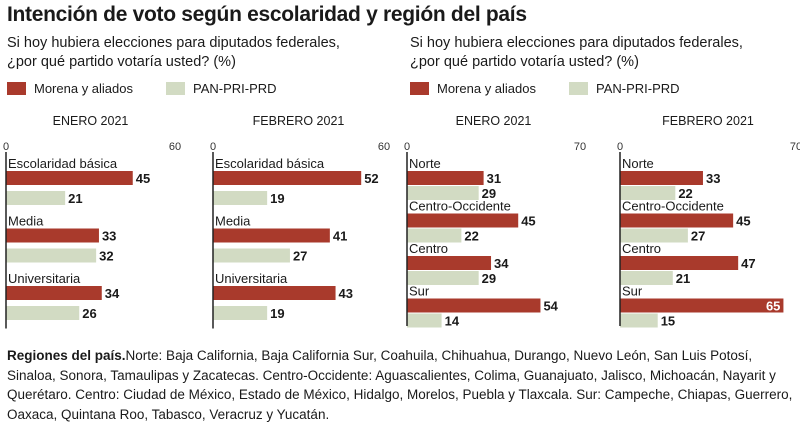  I want to click on data-label: 41, so click(340, 236).